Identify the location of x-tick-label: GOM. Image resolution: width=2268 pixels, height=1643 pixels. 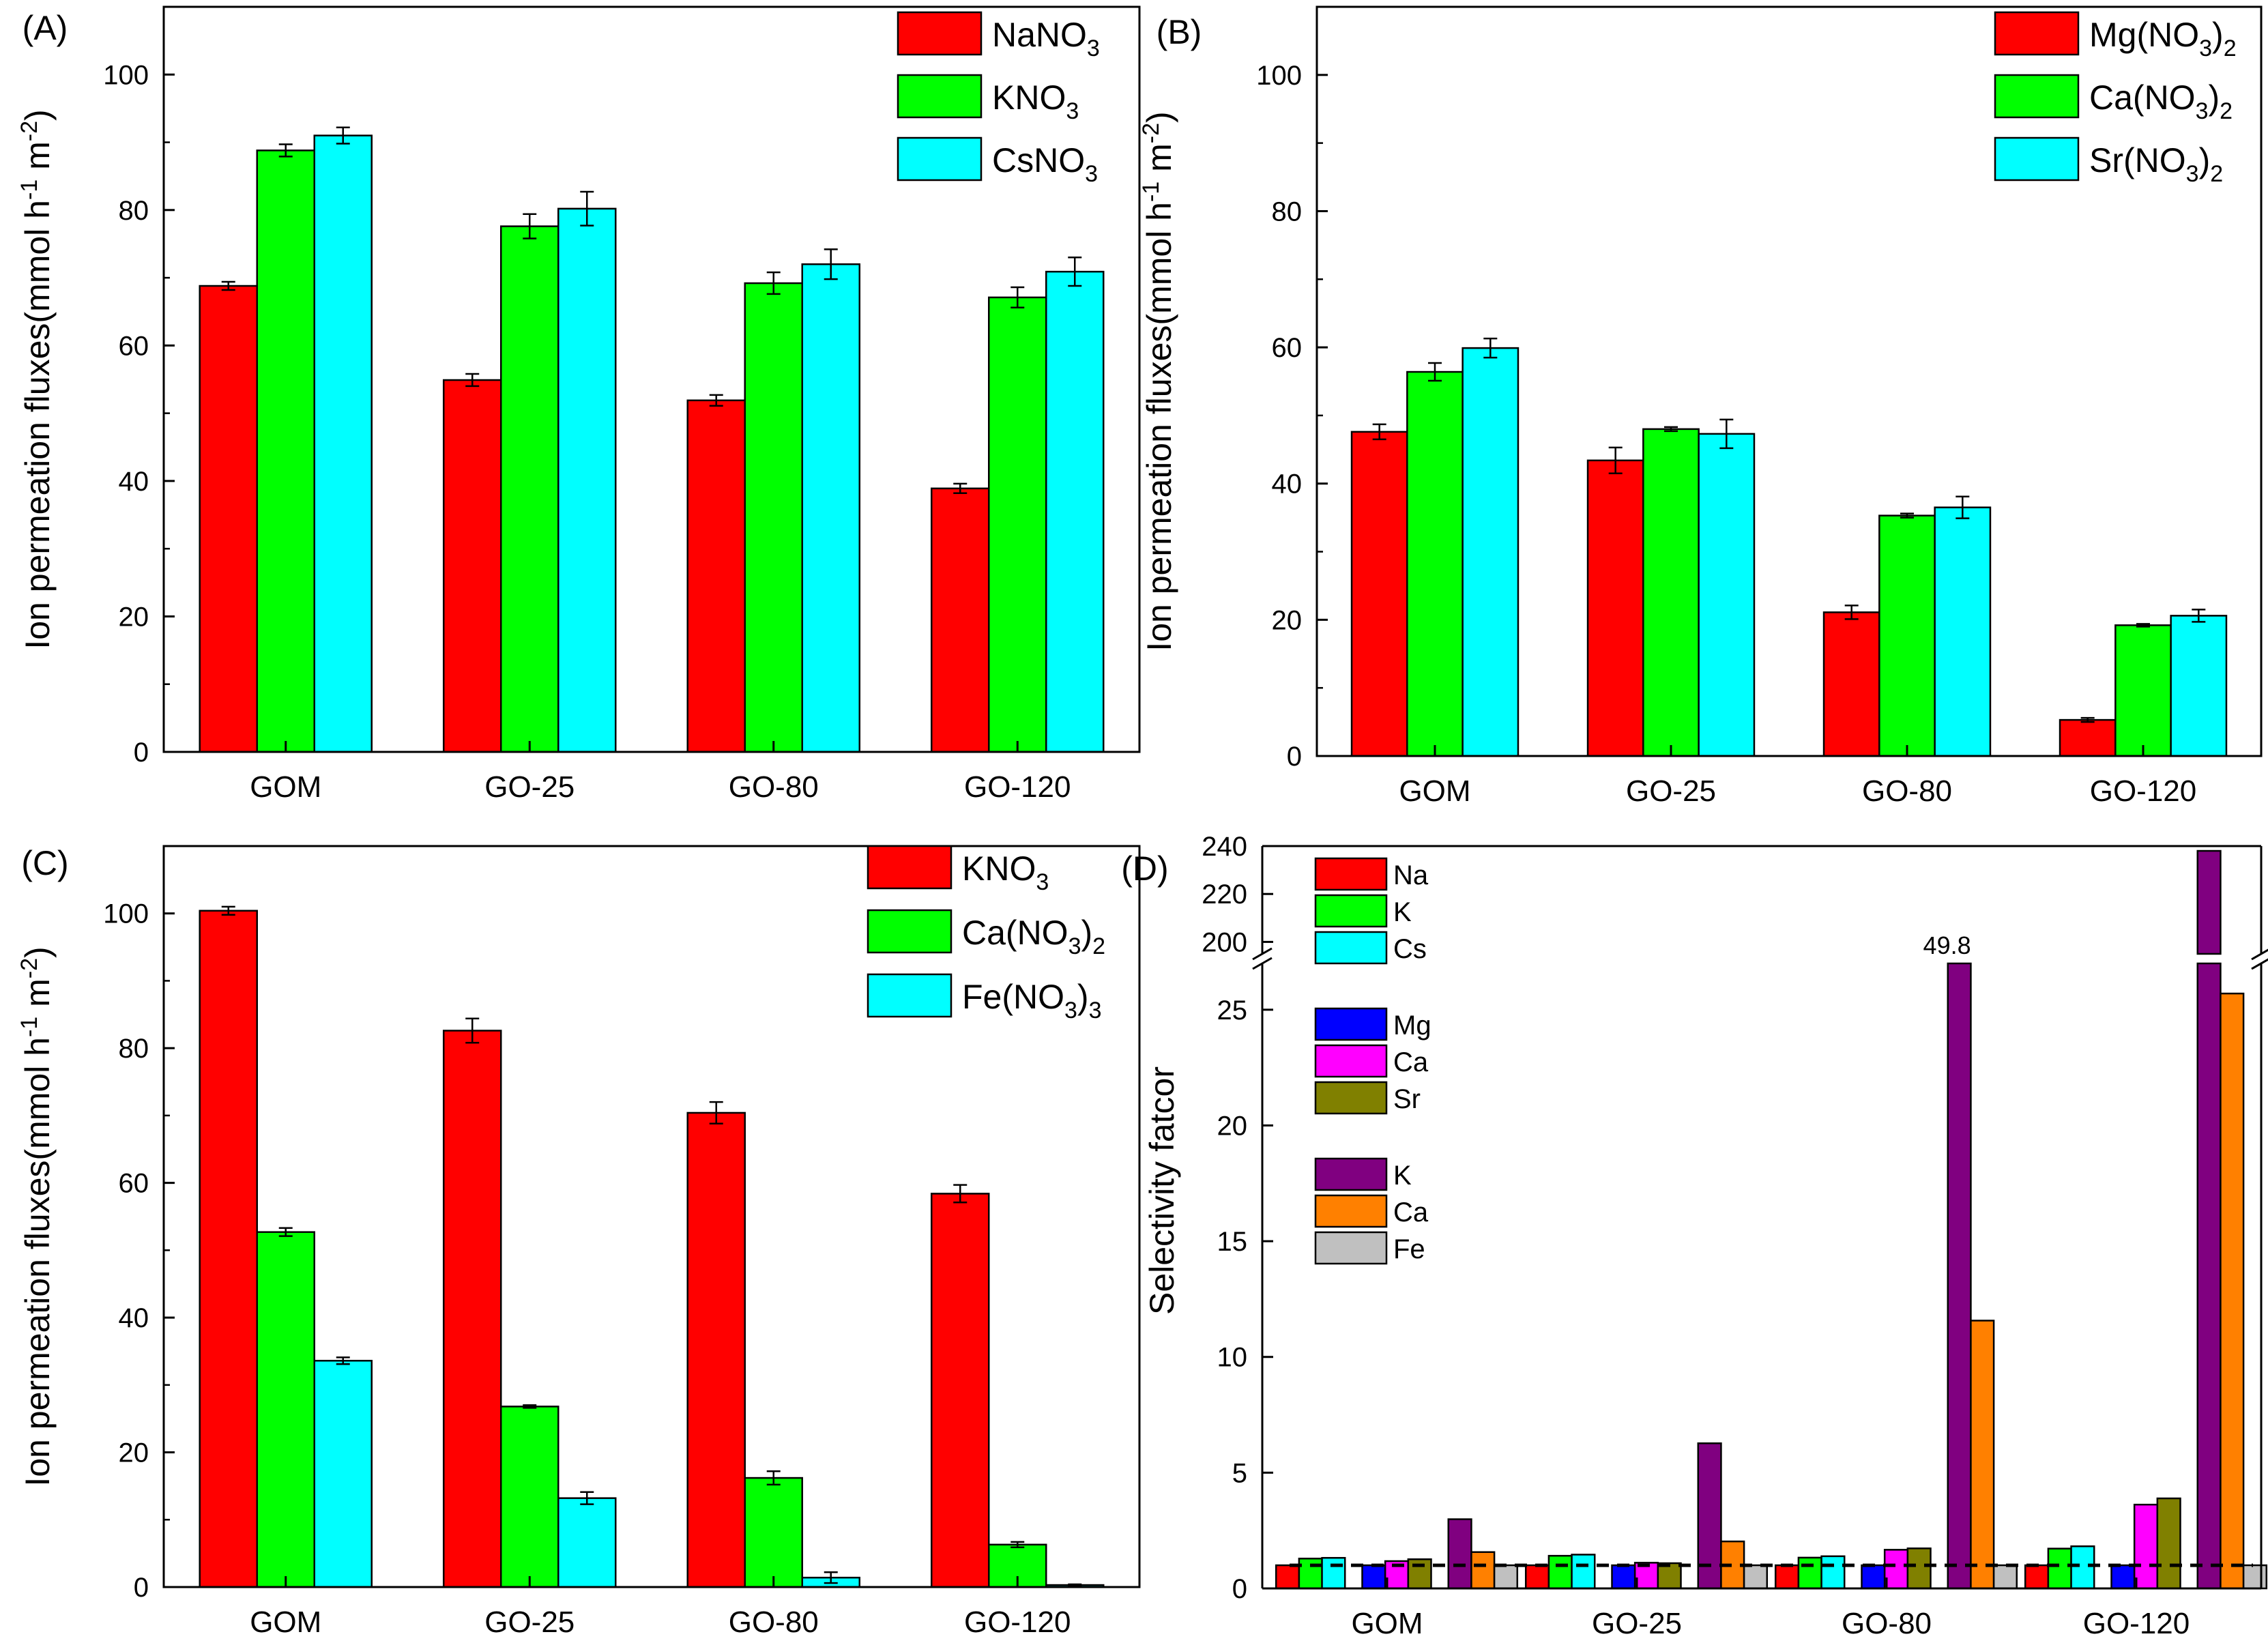
(1387, 1623).